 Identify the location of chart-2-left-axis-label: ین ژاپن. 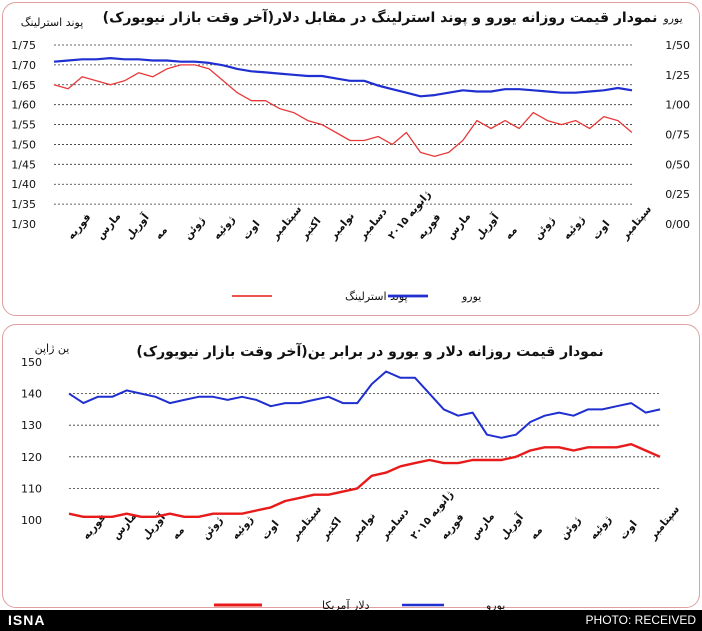
(52, 348).